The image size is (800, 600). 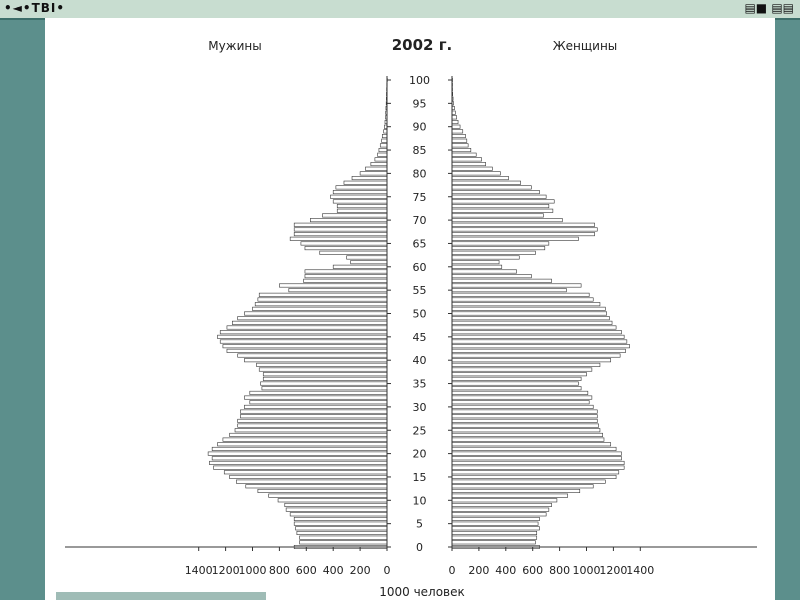 I want to click on y-tick-label: 25, so click(x=420, y=430).